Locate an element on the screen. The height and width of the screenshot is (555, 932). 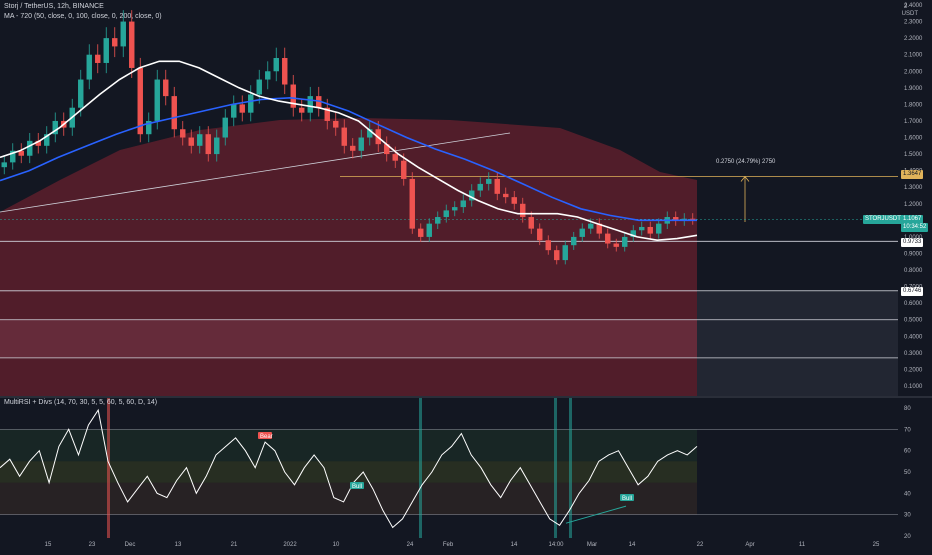
lower-zone-box is located at coordinates (348, 339).